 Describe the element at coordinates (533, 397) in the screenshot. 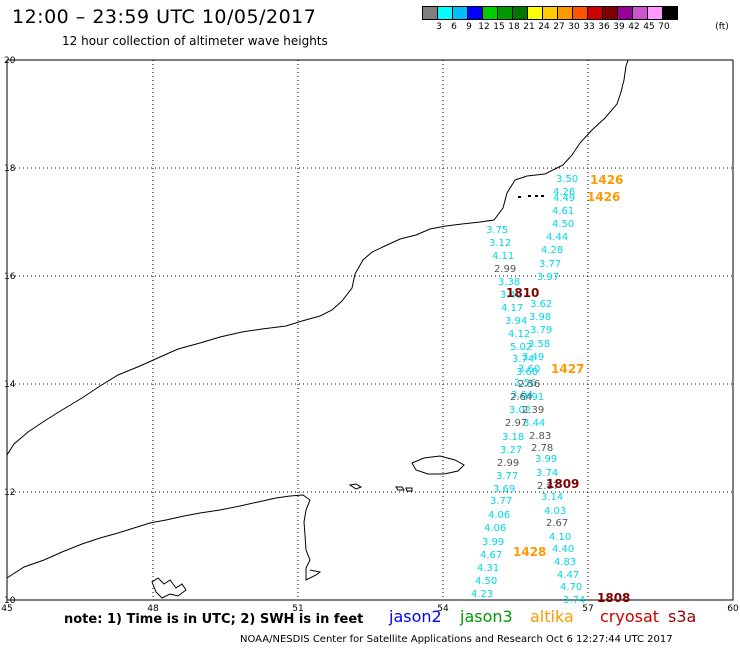

I see `wave-height-label: 3.91` at that location.